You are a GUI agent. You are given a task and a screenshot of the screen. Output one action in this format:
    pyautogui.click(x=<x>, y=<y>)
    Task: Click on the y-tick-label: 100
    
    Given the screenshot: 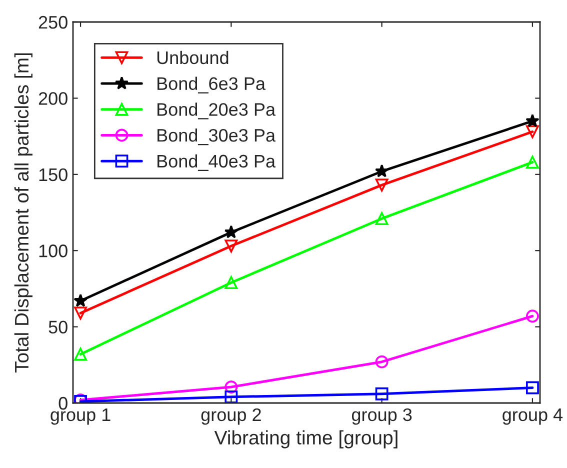 What is the action you would take?
    pyautogui.click(x=53, y=251)
    